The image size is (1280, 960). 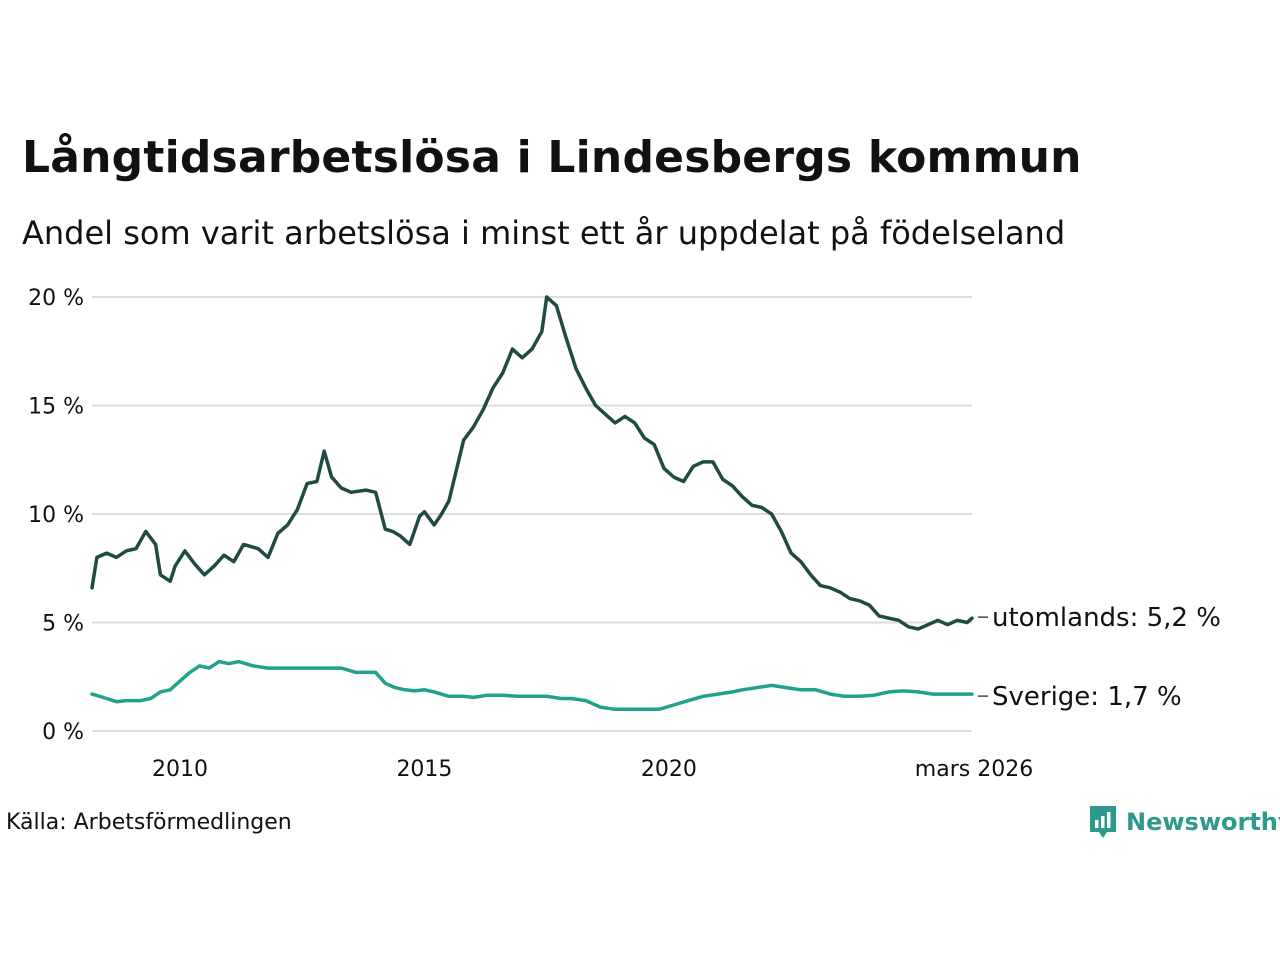 I want to click on y-tick-label: 10 %, so click(x=56, y=515).